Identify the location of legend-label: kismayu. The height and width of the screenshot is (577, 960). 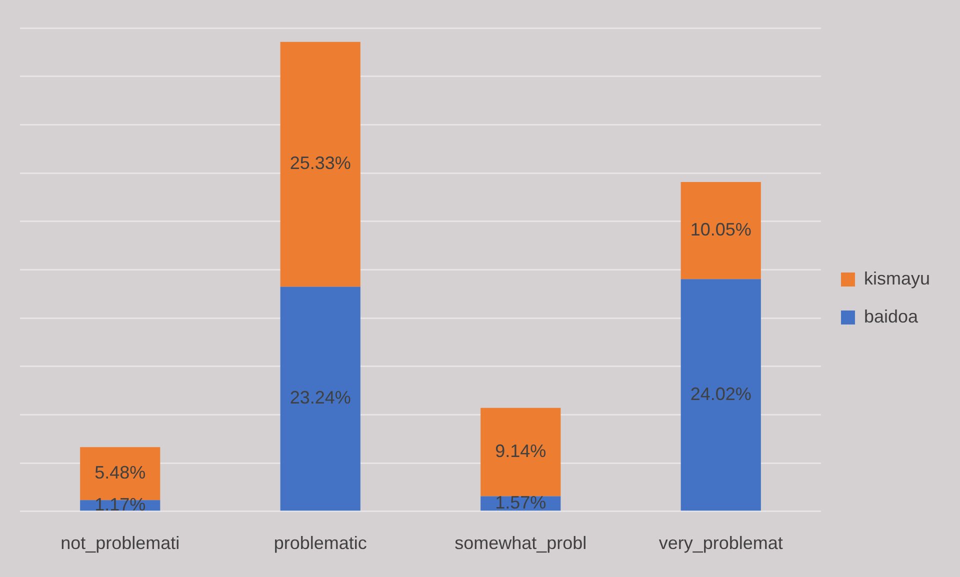
(897, 278).